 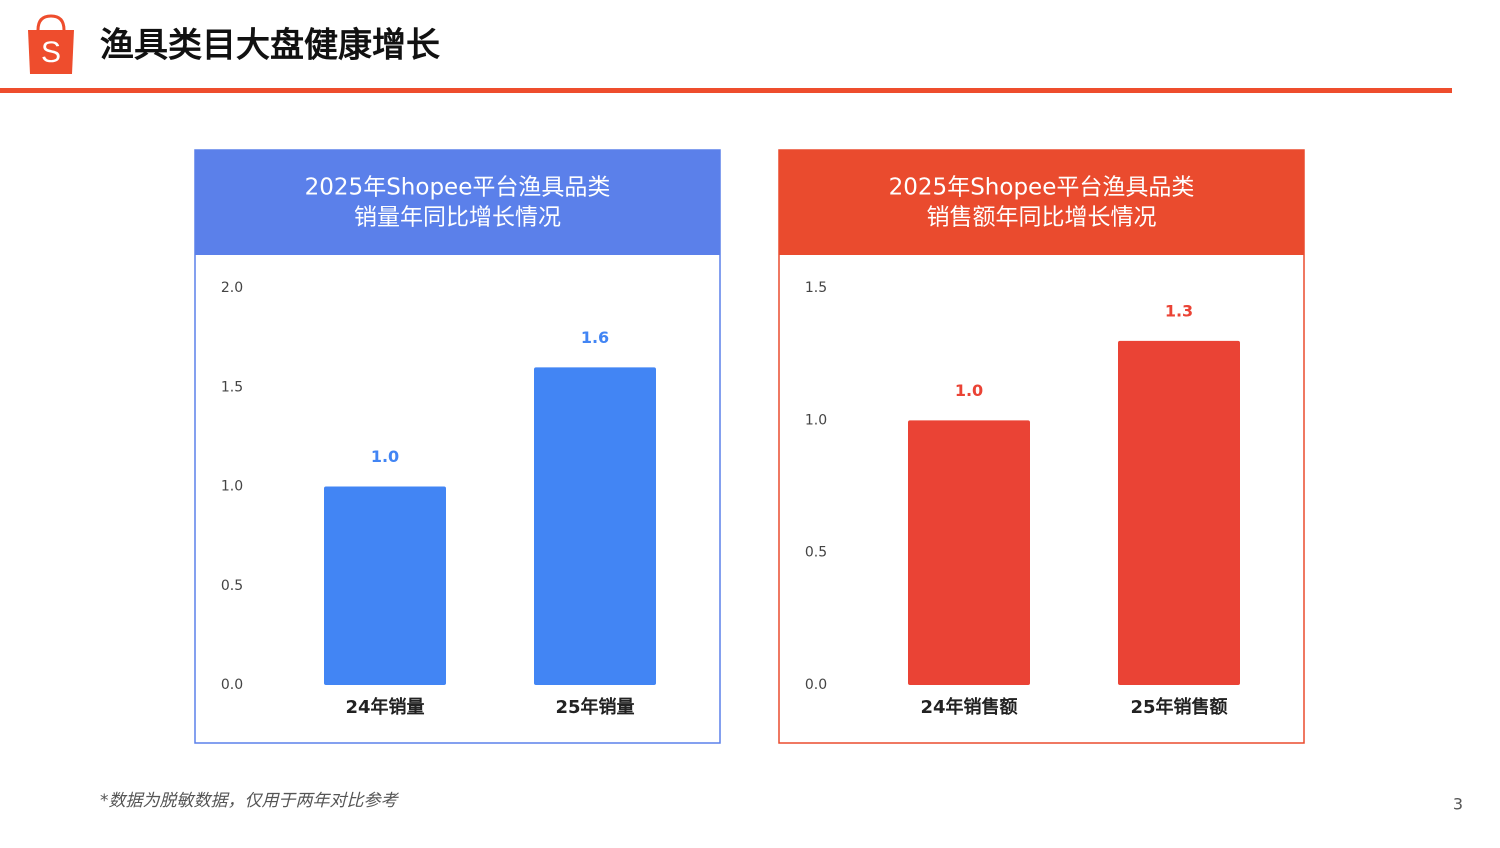 What do you see at coordinates (1458, 804) in the screenshot?
I see `page-number: 3` at bounding box center [1458, 804].